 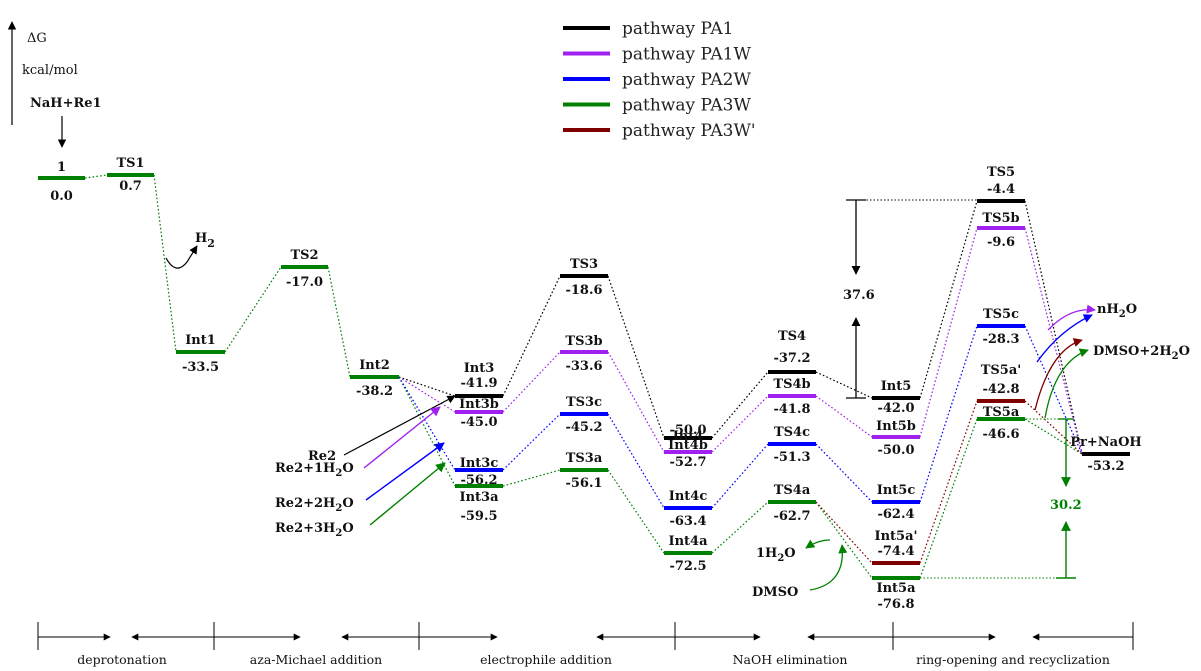 I want to click on species-name-TS5b: TS5b, so click(x=1000, y=218).